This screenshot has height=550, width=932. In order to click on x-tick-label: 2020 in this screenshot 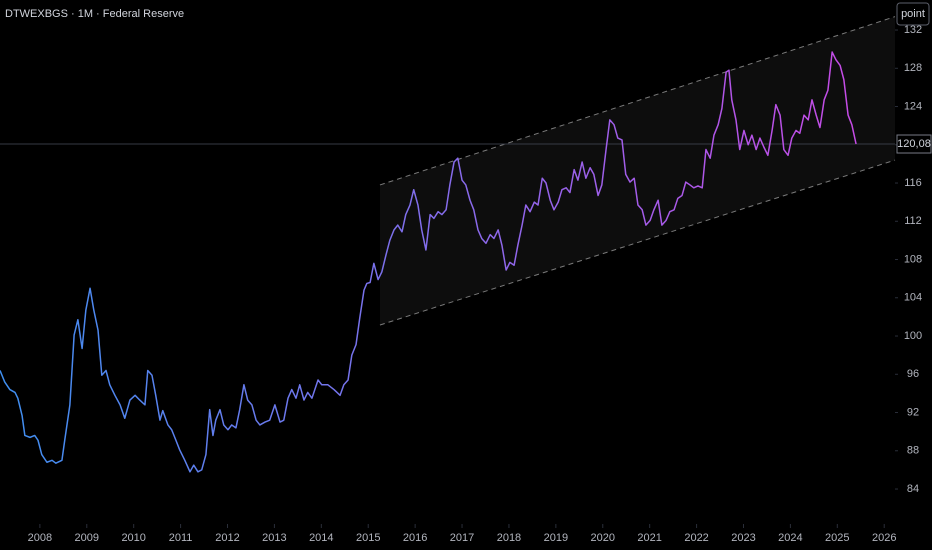, I will do `click(603, 538)`.